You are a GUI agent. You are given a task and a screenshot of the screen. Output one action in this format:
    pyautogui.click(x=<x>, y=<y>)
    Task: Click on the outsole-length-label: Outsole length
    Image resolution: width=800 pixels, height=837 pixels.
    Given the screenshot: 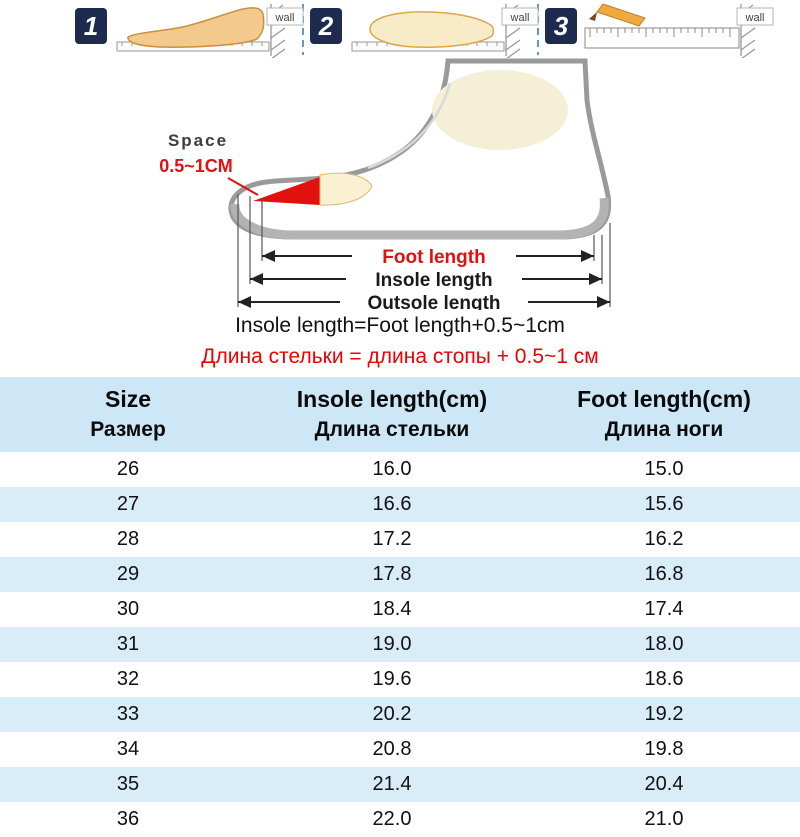 What is the action you would take?
    pyautogui.click(x=434, y=301)
    